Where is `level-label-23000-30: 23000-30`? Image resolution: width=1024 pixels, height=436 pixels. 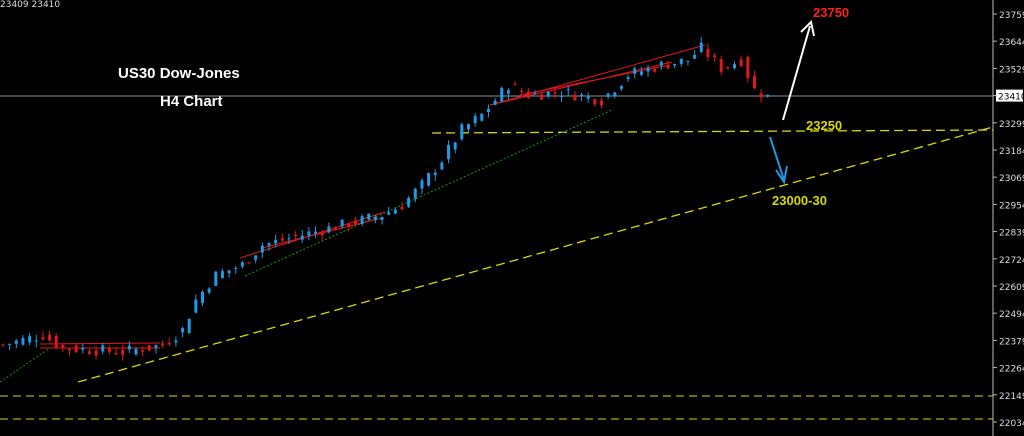
level-label-23000-30: 23000-30 is located at coordinates (799, 200).